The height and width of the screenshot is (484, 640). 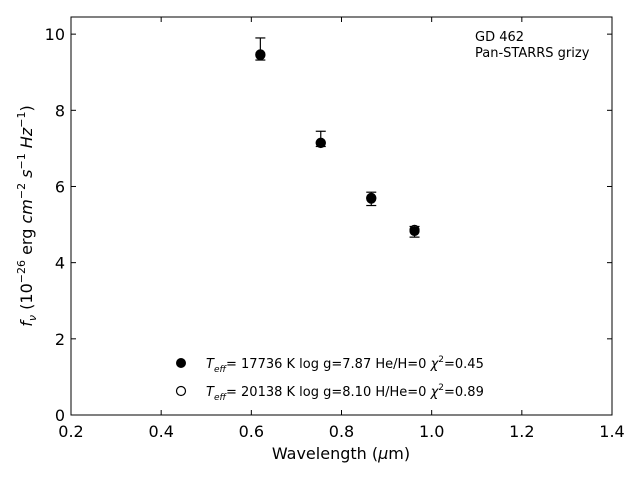 What do you see at coordinates (55, 34) in the screenshot?
I see `y-tick-label: 10` at bounding box center [55, 34].